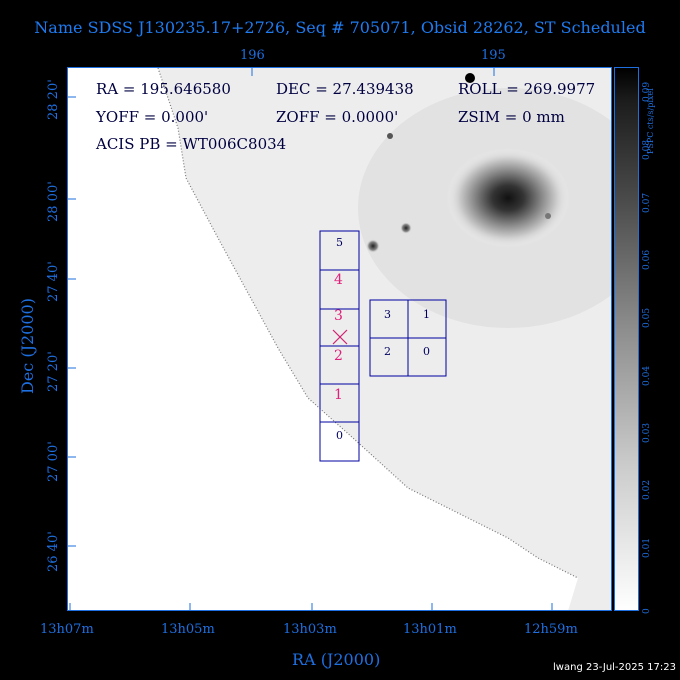 The width and height of the screenshot is (680, 680). Describe the element at coordinates (53, 201) in the screenshot. I see `dec-tick: 28 00'` at that location.